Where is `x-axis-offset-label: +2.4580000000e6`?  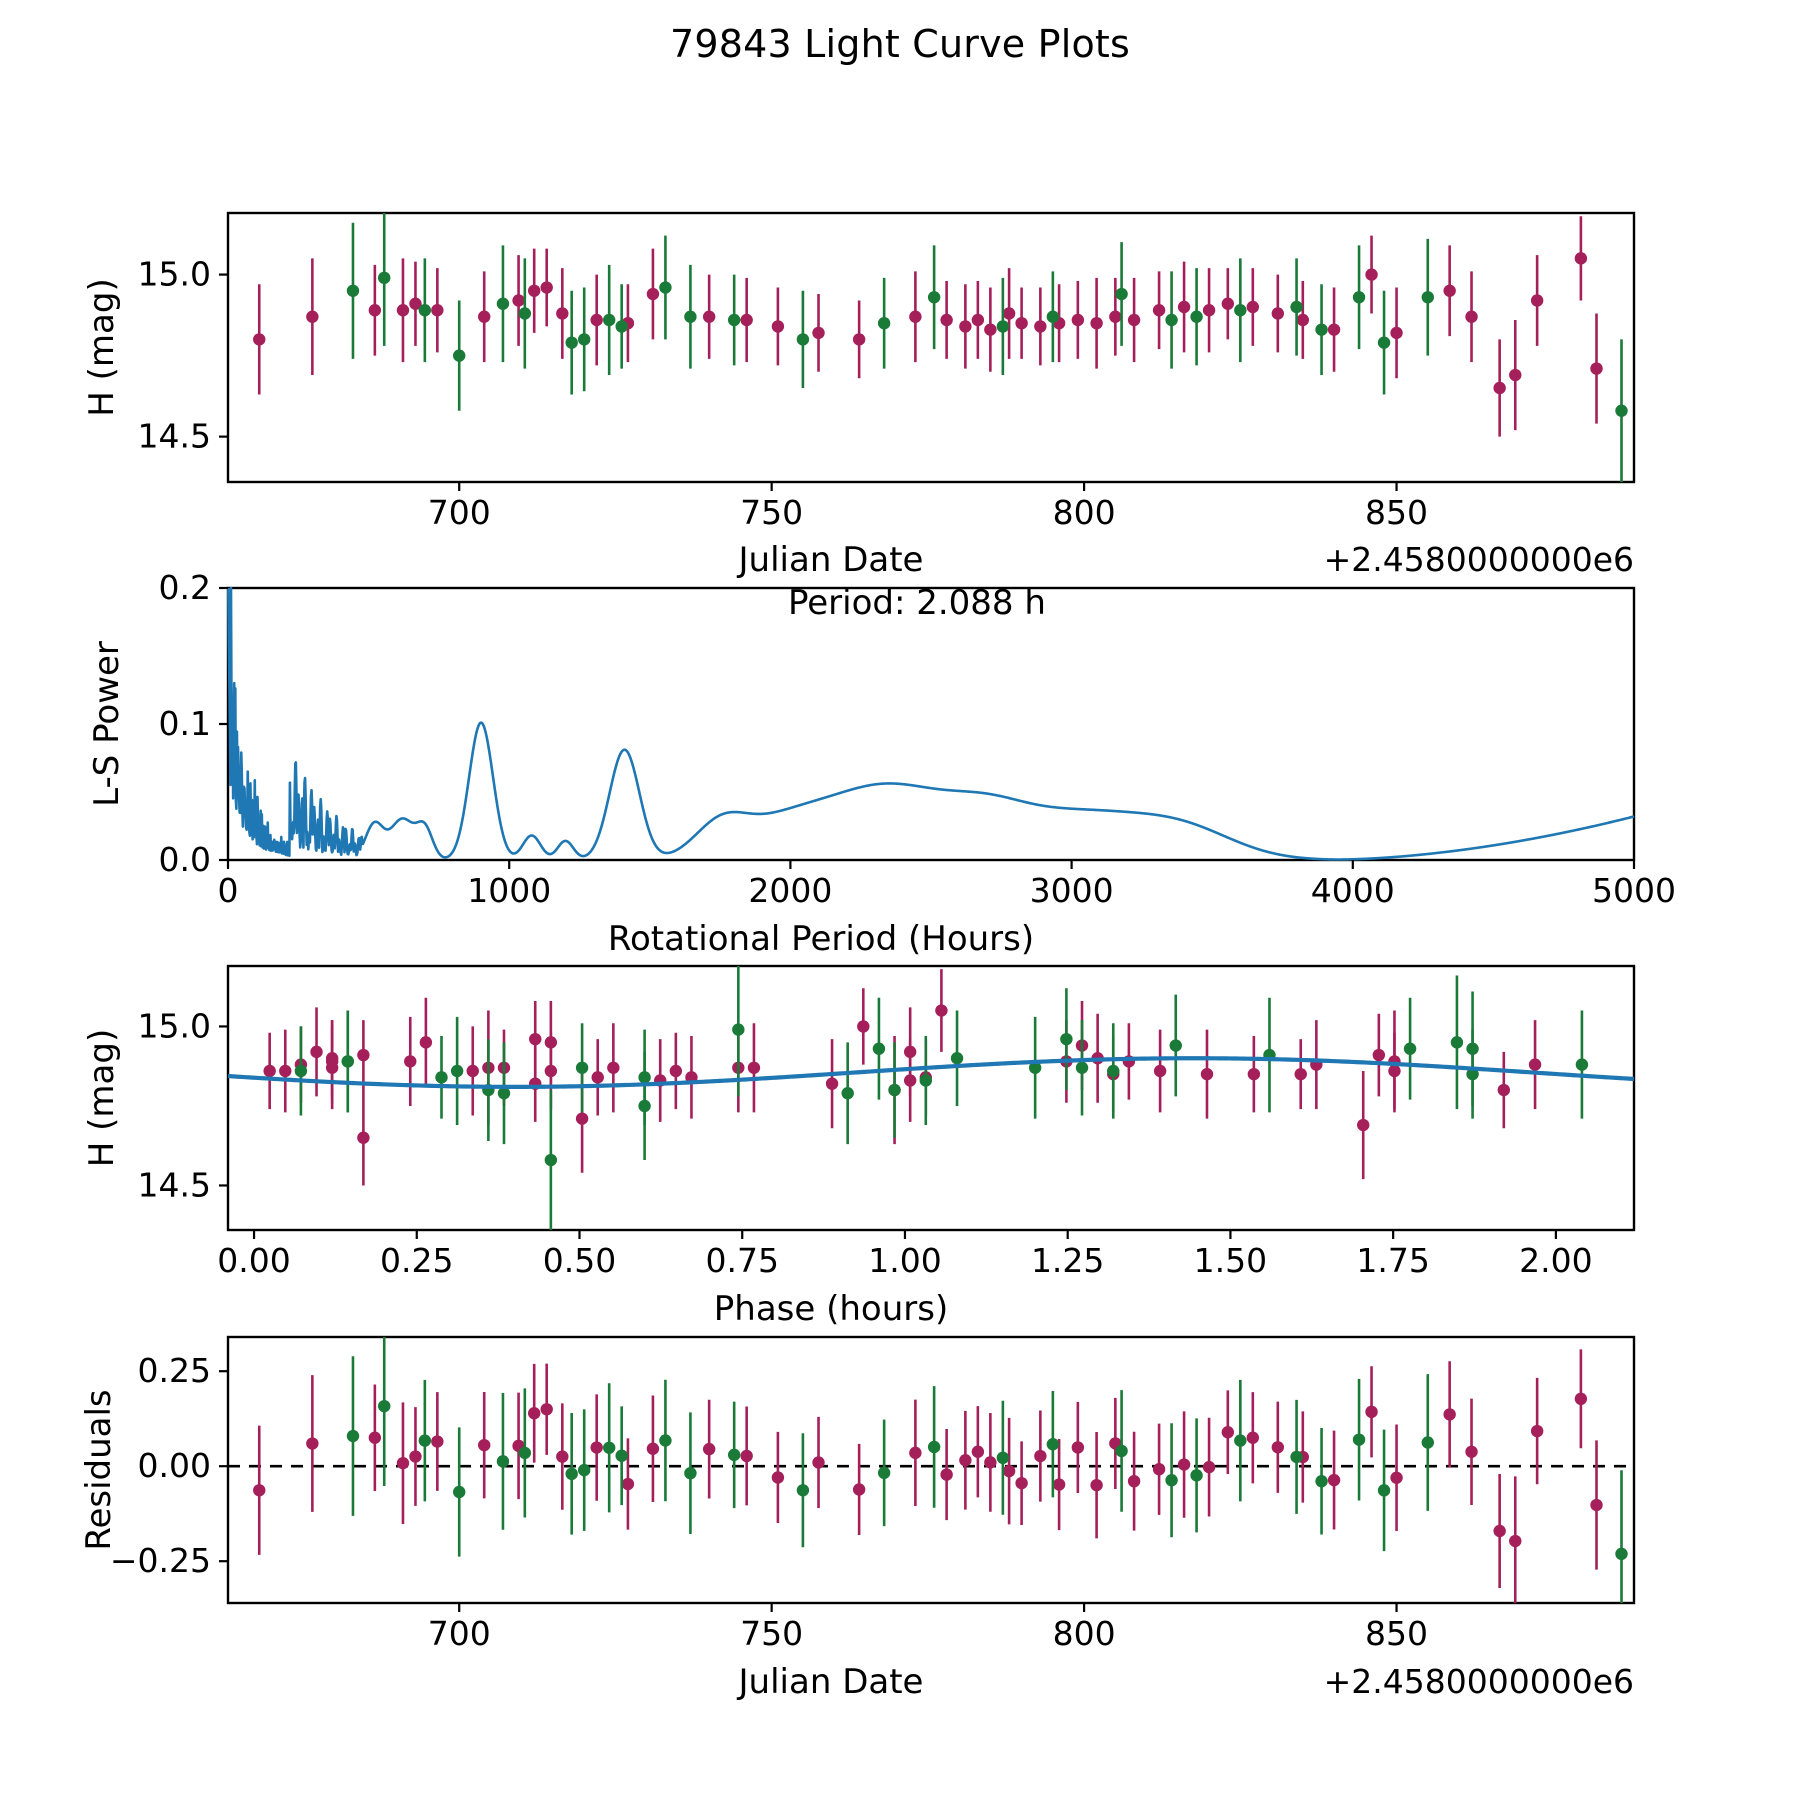 x-axis-offset-label: +2.4580000000e6 is located at coordinates (1479, 559).